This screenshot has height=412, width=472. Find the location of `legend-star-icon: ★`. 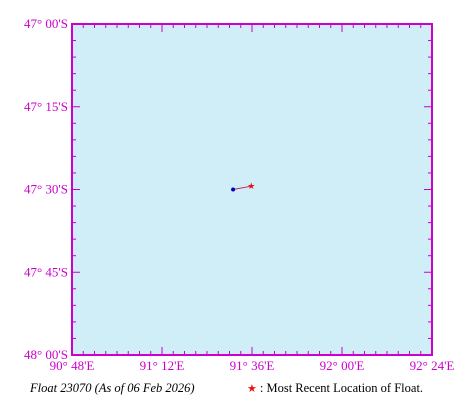

legend-star-icon: ★ is located at coordinates (252, 389).